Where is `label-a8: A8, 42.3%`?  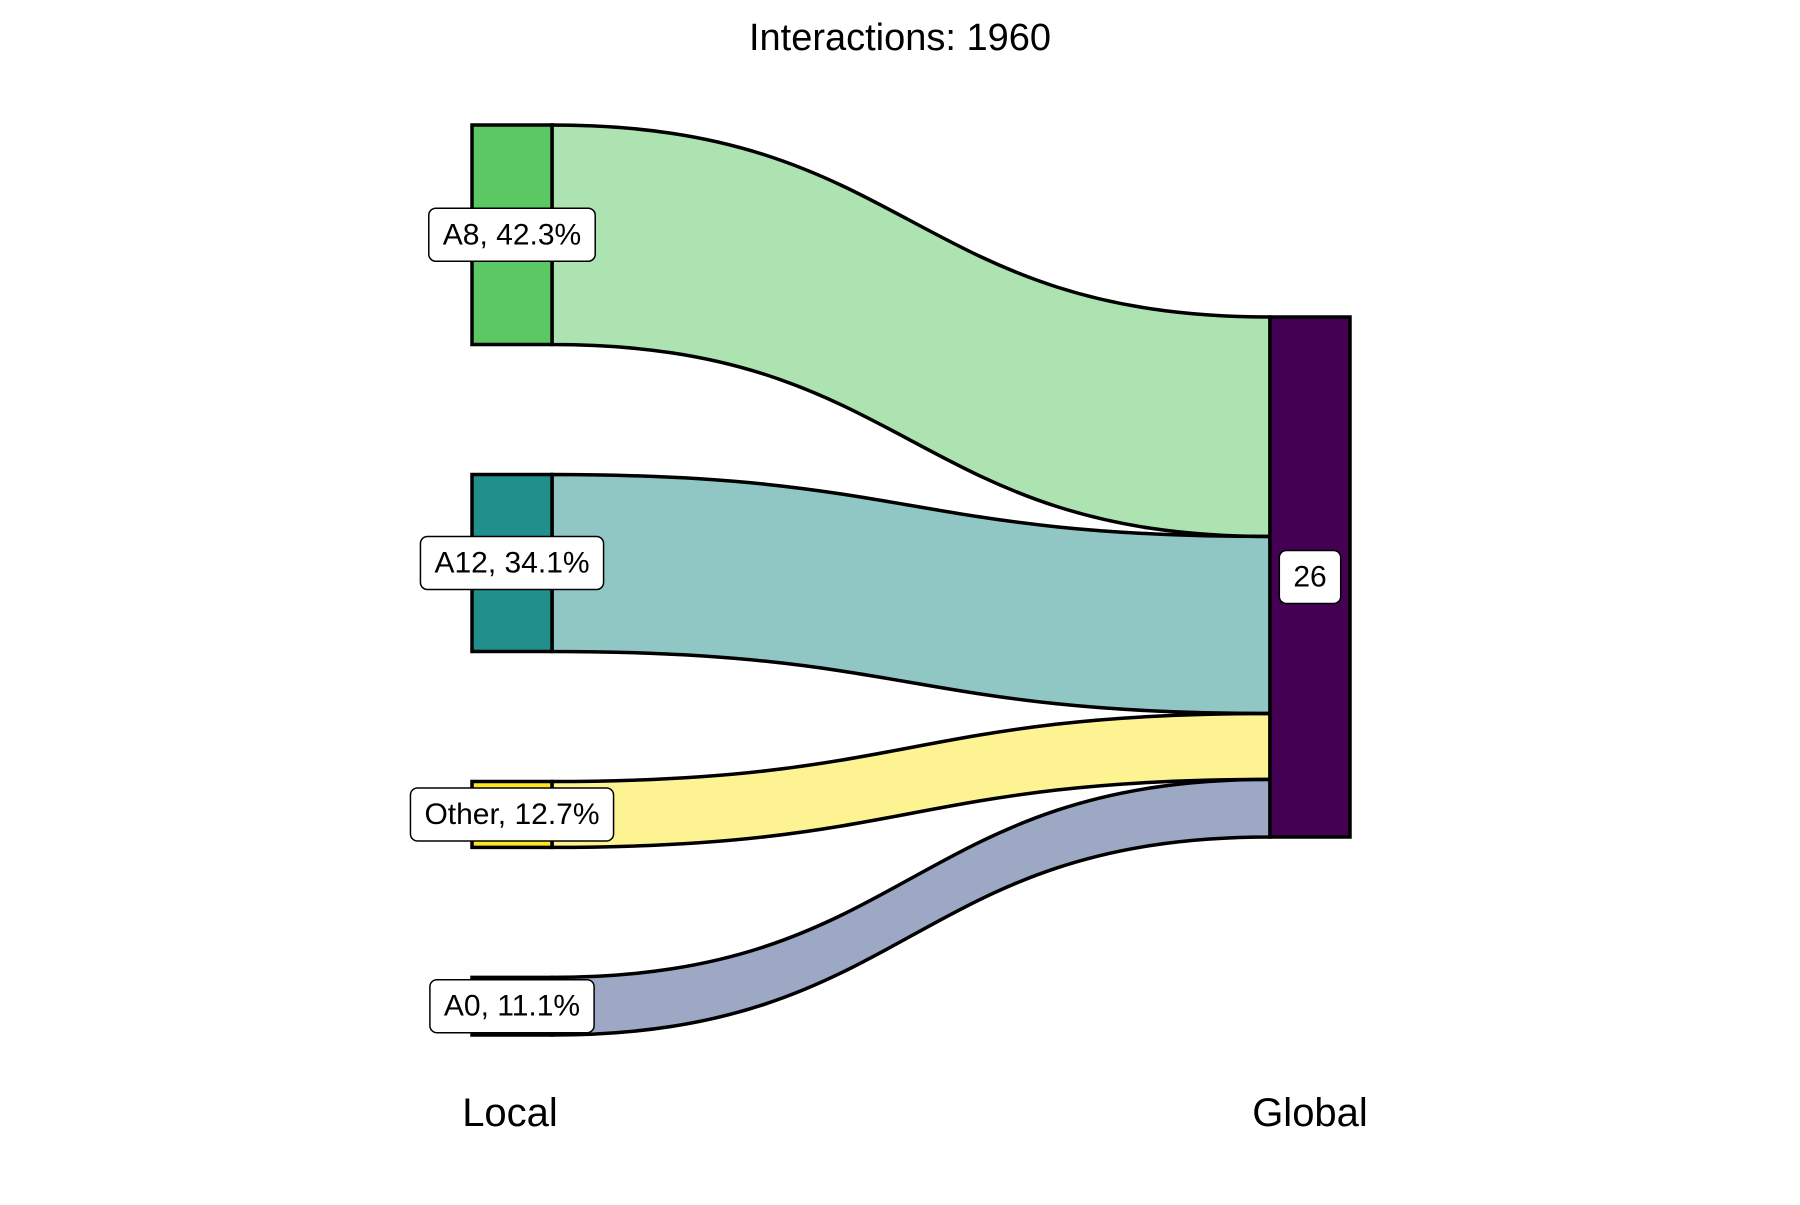 label-a8: A8, 42.3% is located at coordinates (512, 235).